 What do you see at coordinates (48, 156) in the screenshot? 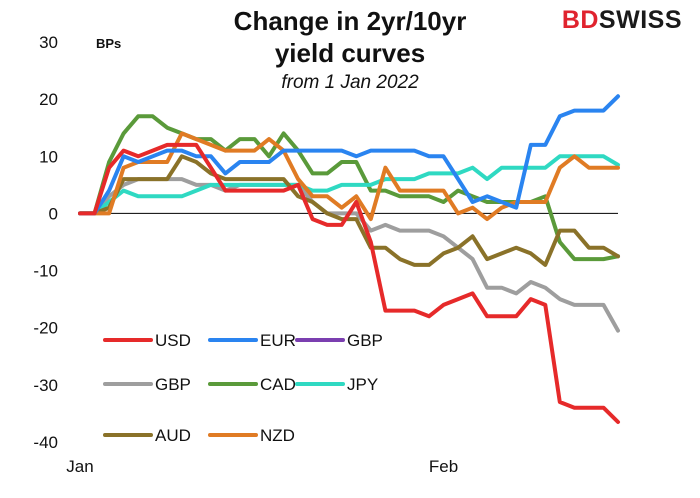
I see `y-tick-label: 10` at bounding box center [48, 156].